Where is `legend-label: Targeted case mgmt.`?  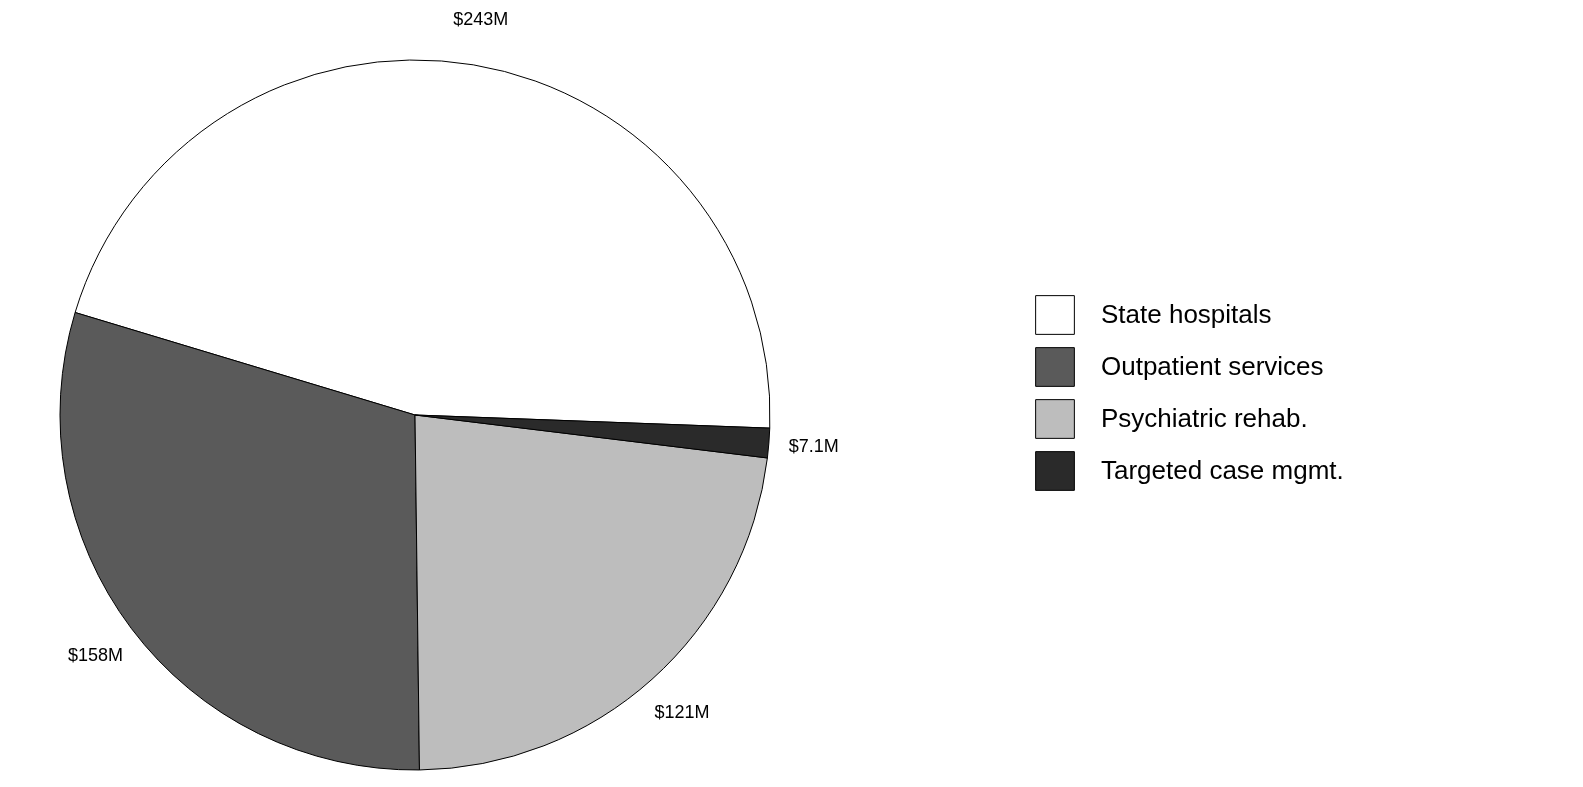
legend-label: Targeted case mgmt. is located at coordinates (1222, 470).